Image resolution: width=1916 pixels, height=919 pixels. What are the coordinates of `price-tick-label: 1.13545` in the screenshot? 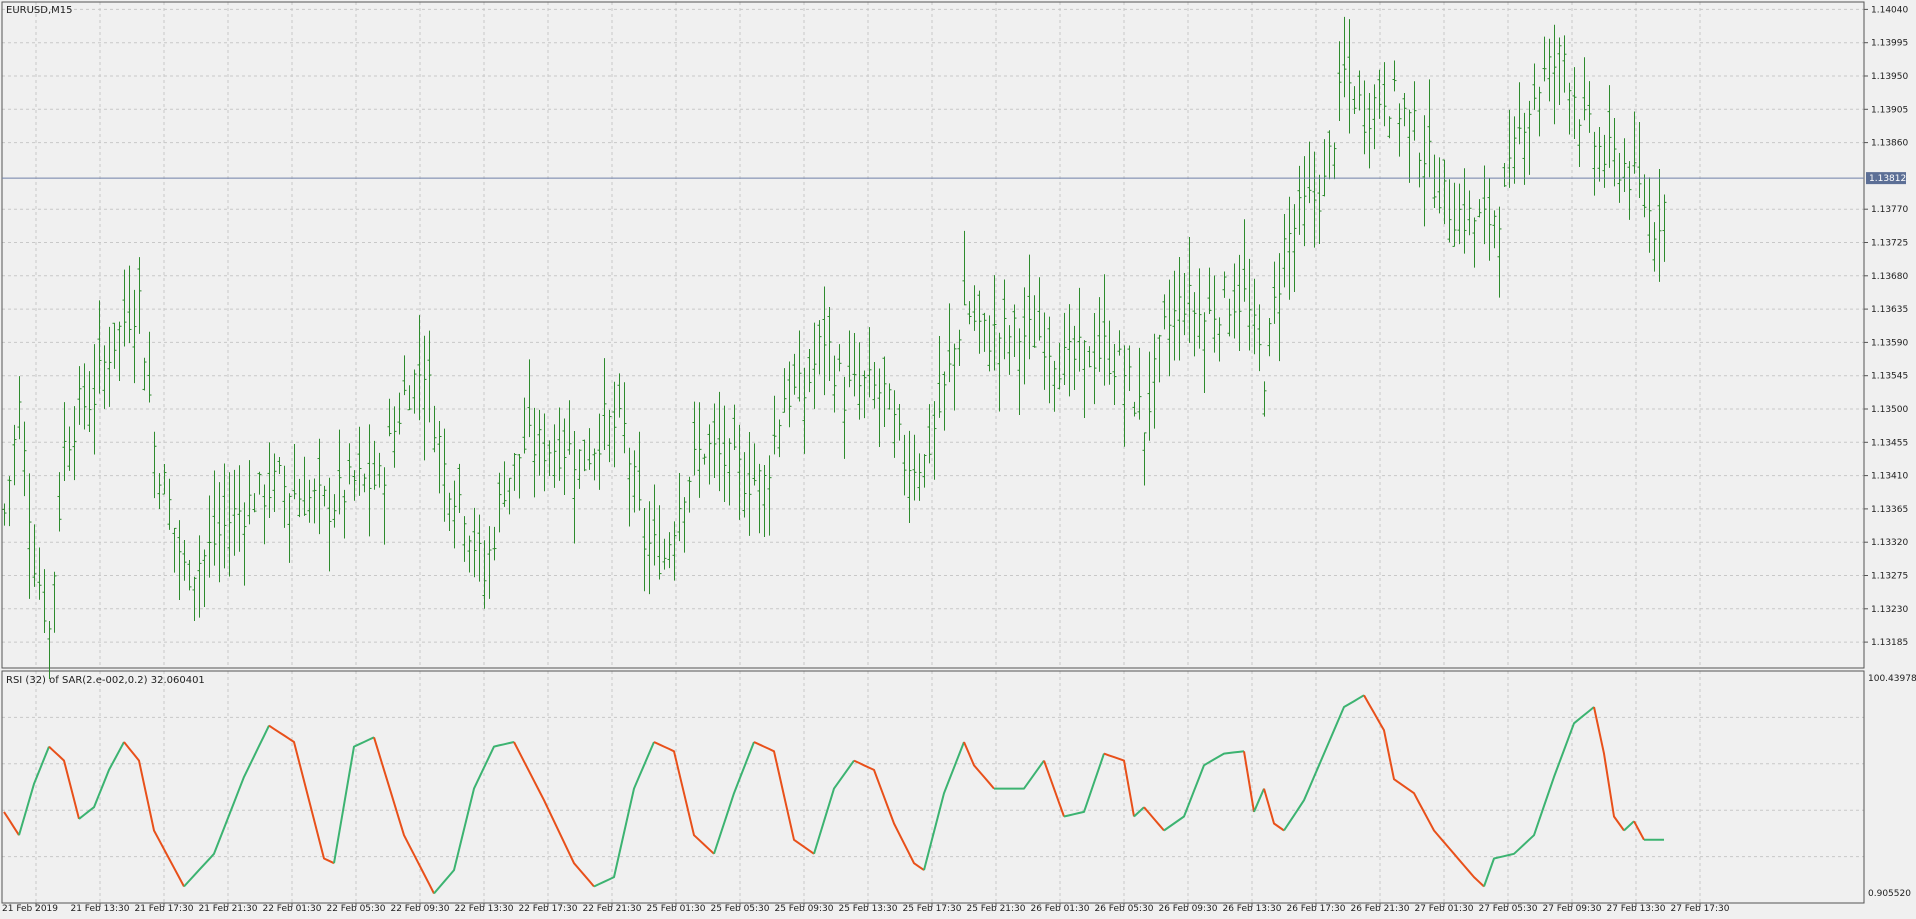 It's located at (1889, 377).